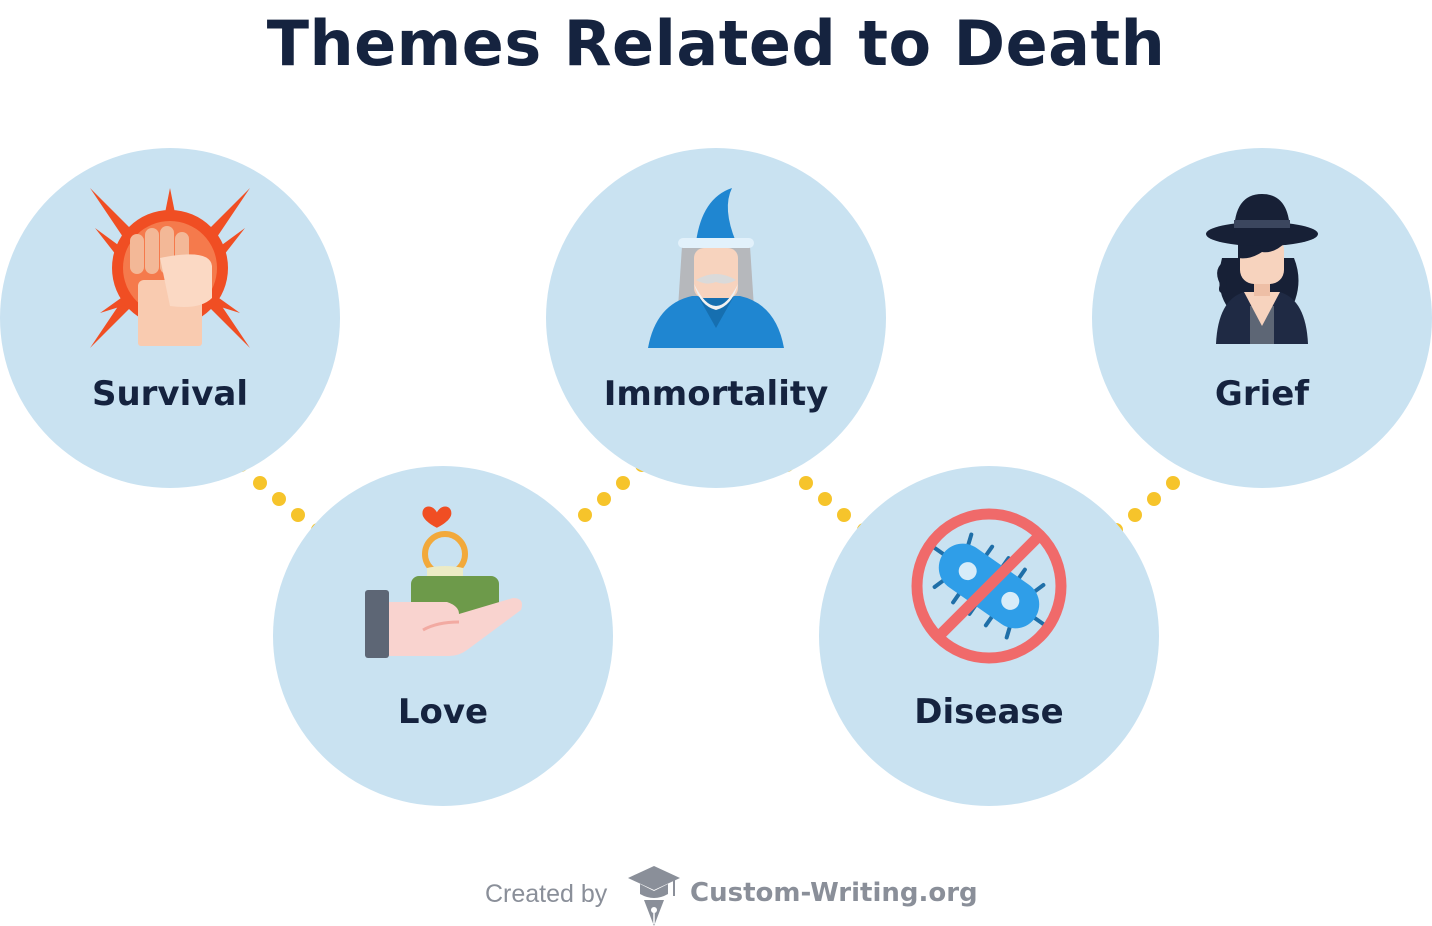 The height and width of the screenshot is (926, 1432). Describe the element at coordinates (1262, 269) in the screenshot. I see `mourning-woman-icon` at that location.